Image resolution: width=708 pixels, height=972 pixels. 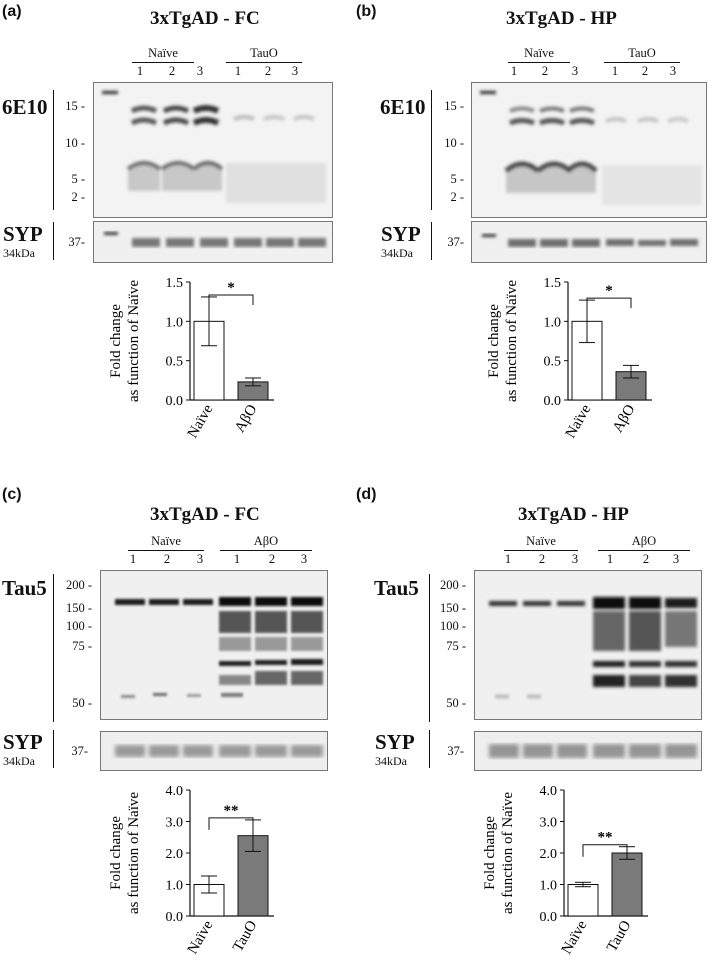 I want to click on y-axis-label: Fold change, so click(x=116, y=341).